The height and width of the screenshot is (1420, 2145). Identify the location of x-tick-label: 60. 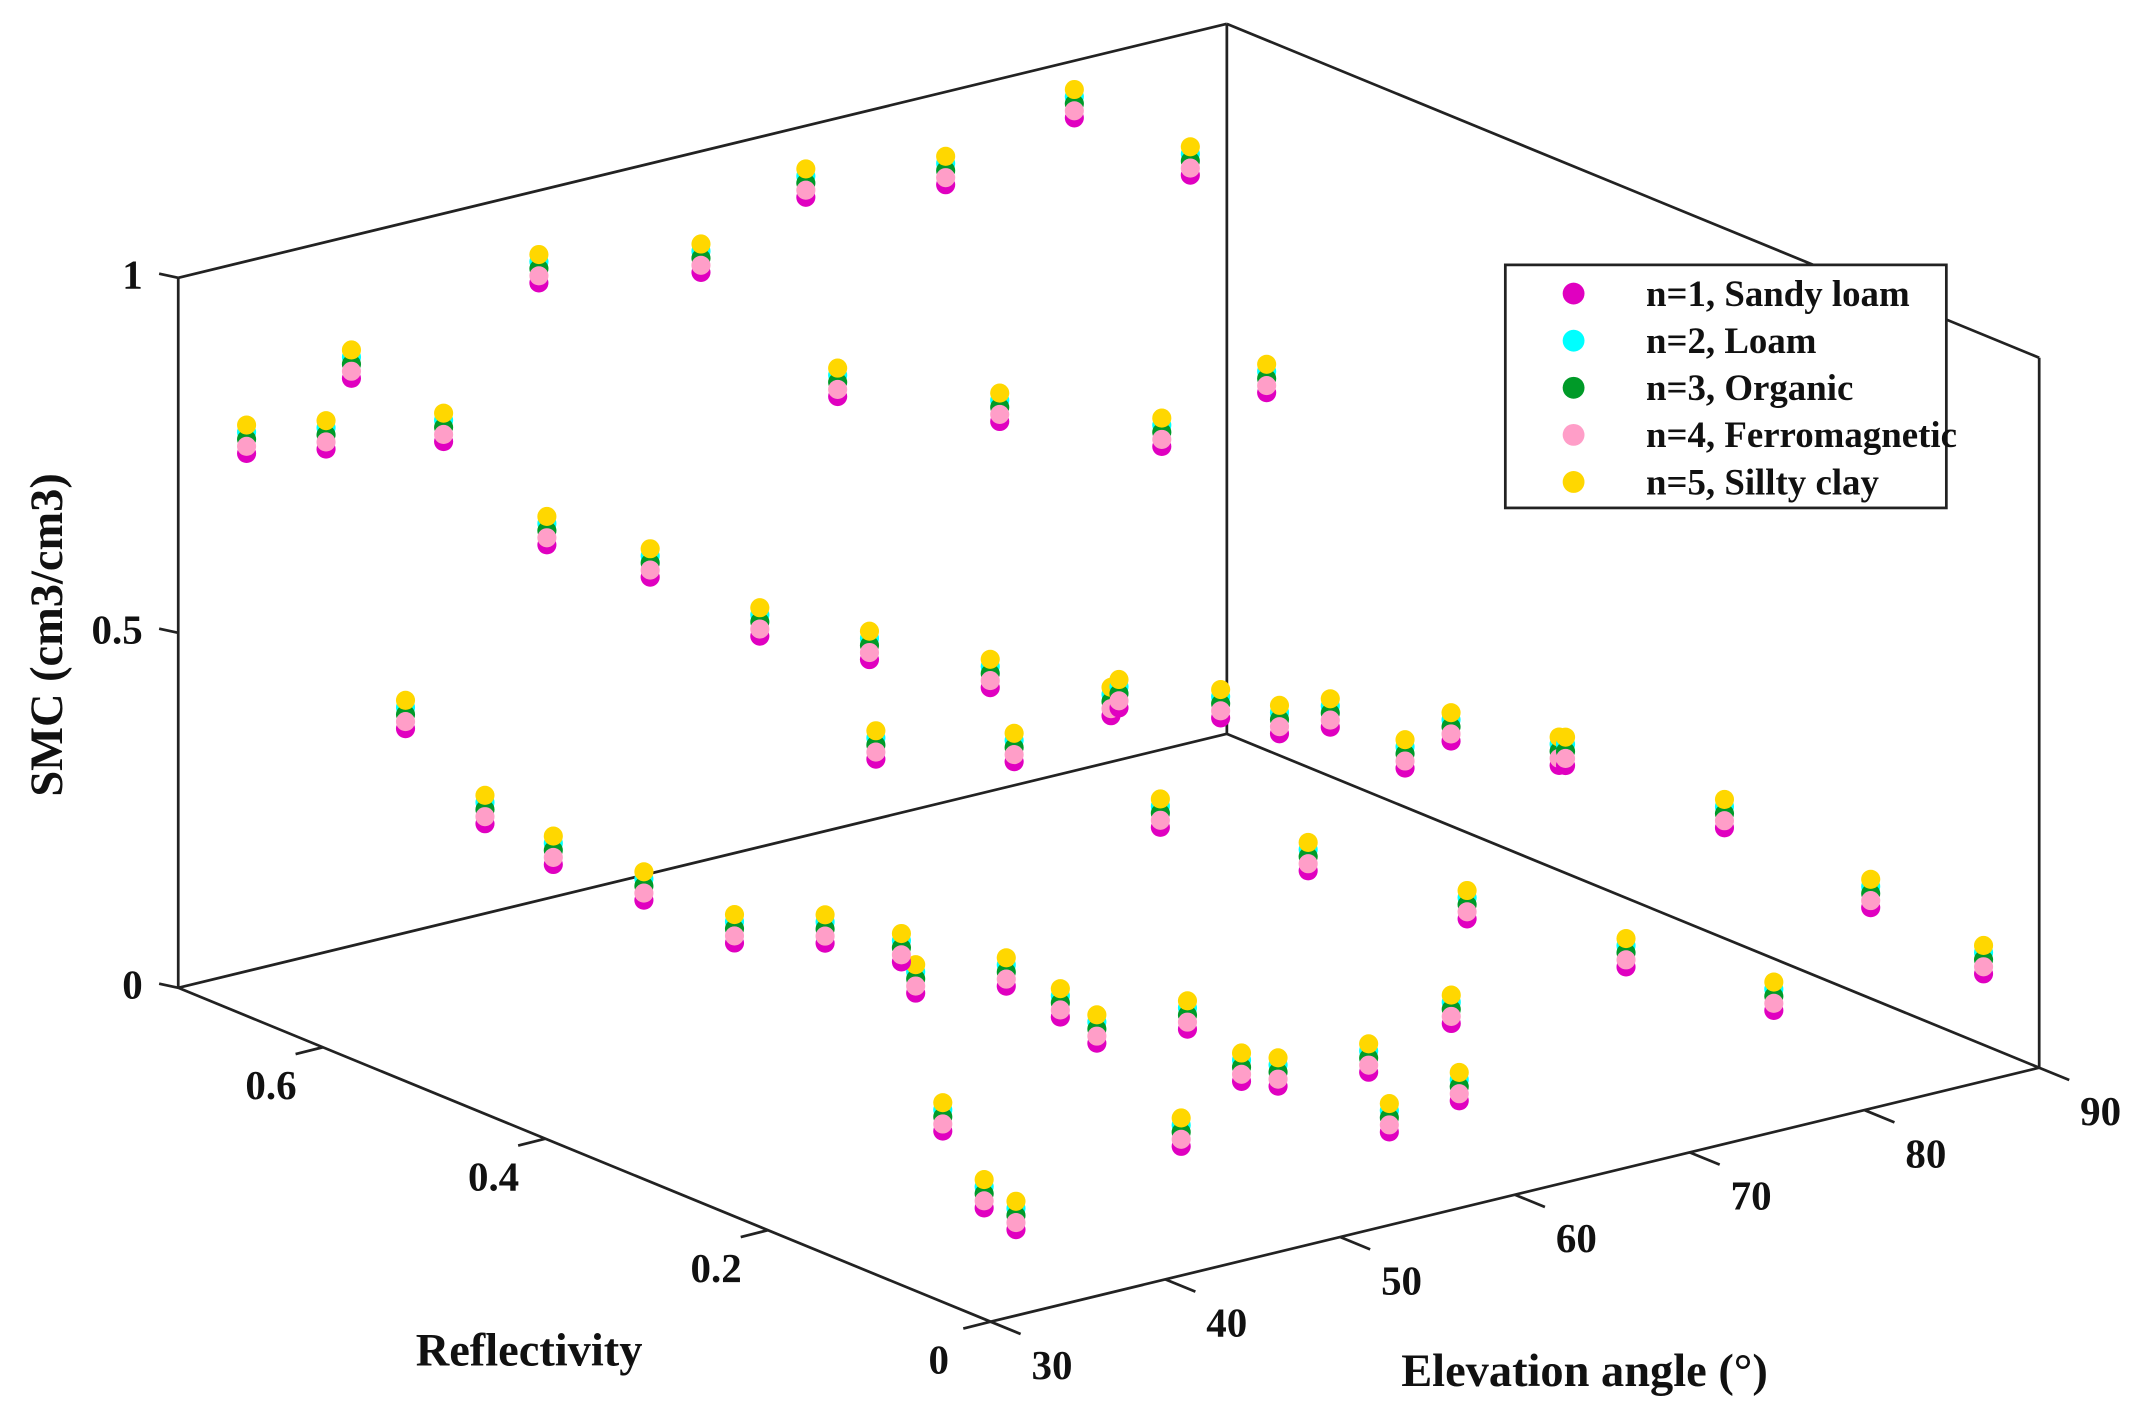
(1576, 1238).